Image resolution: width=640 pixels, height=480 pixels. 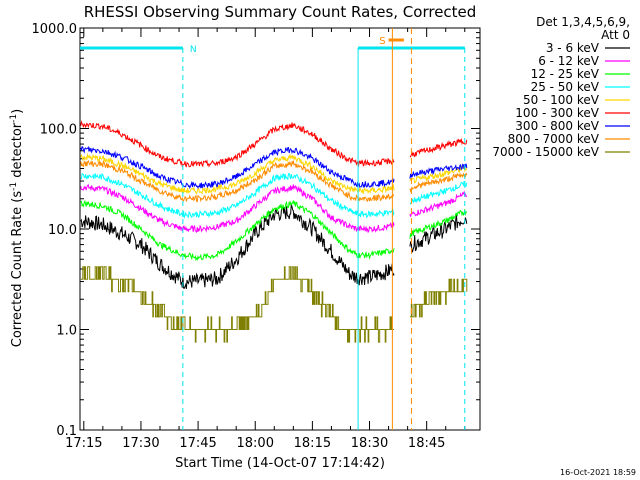 What do you see at coordinates (561, 100) in the screenshot?
I see `legend-label: 50 - 100 keV` at bounding box center [561, 100].